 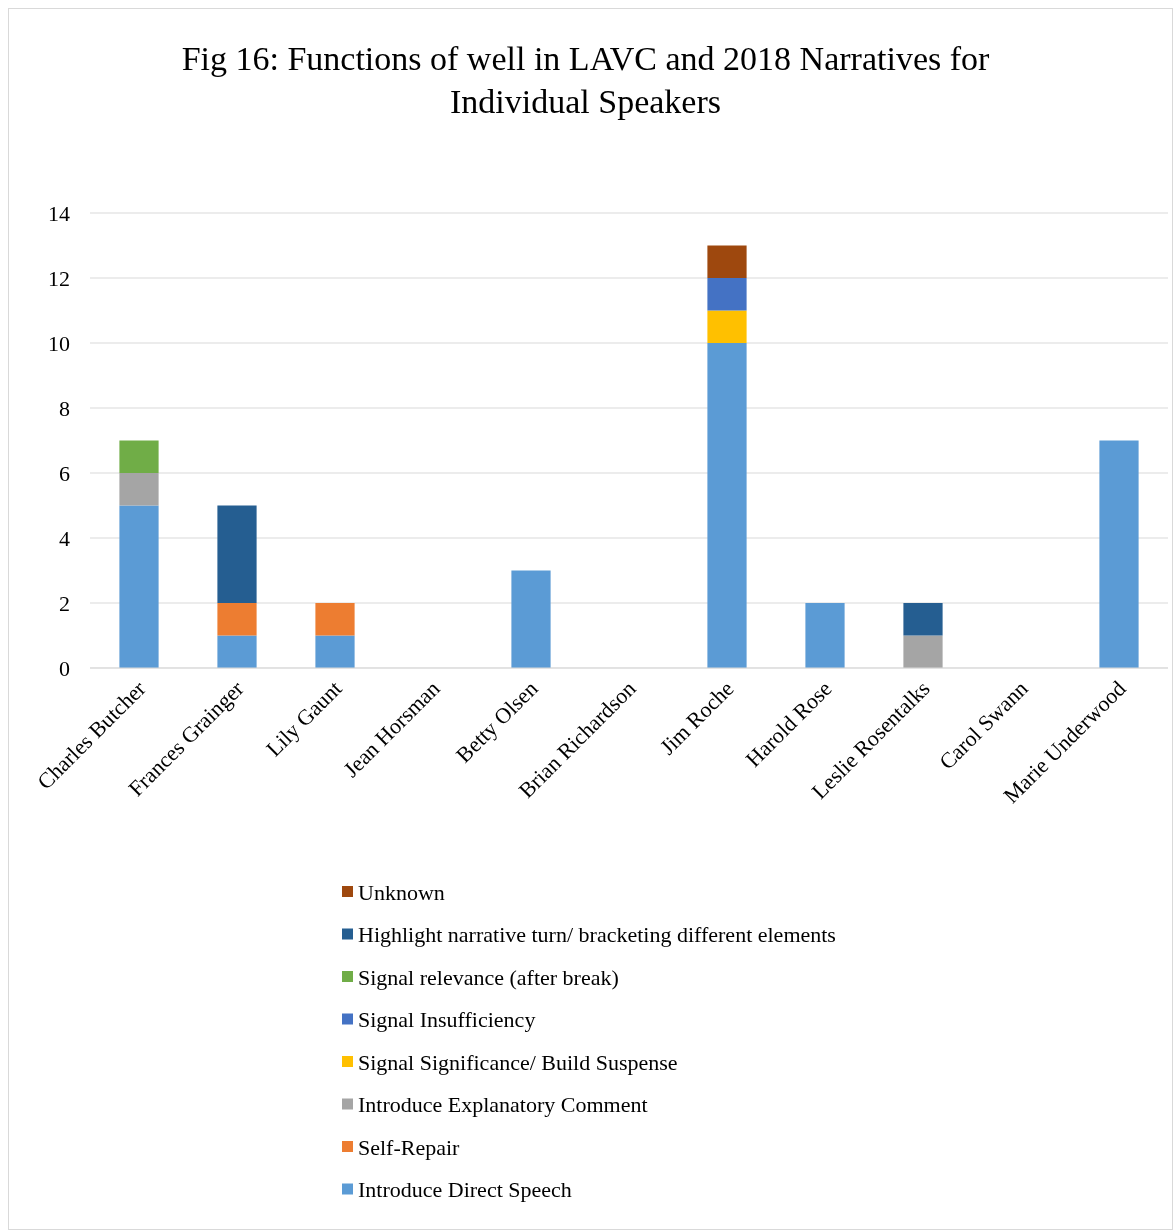 I want to click on legend-label: Signal Insufficiency, so click(x=447, y=1020).